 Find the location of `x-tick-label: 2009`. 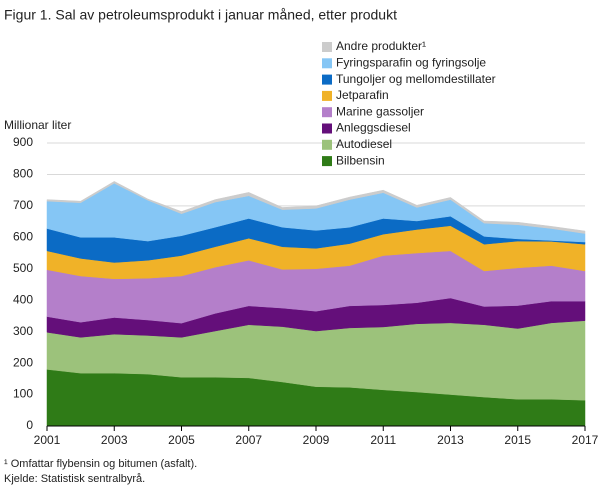

x-tick-label: 2009 is located at coordinates (316, 440).